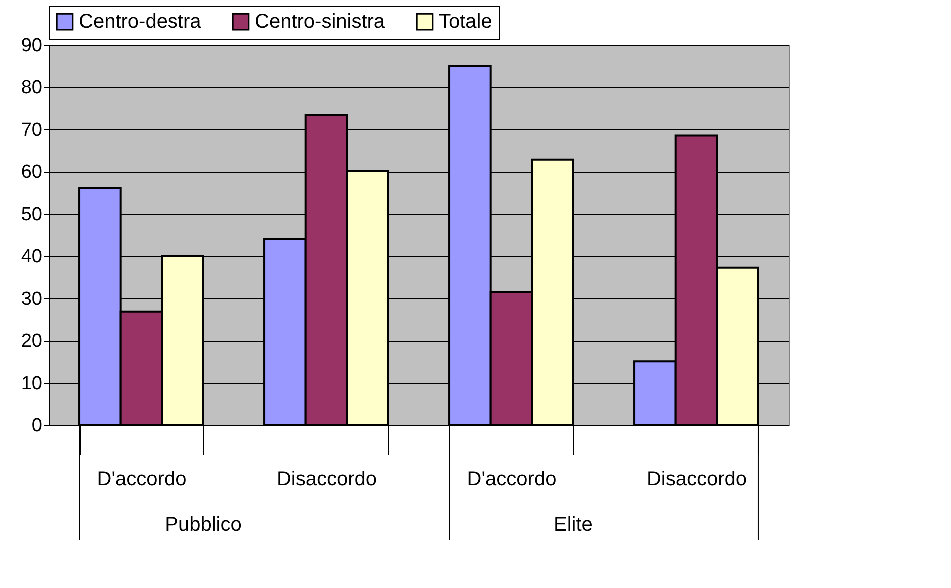 Image resolution: width=951 pixels, height=588 pixels. What do you see at coordinates (320, 22) in the screenshot?
I see `legend-label: Centro-sinistra` at bounding box center [320, 22].